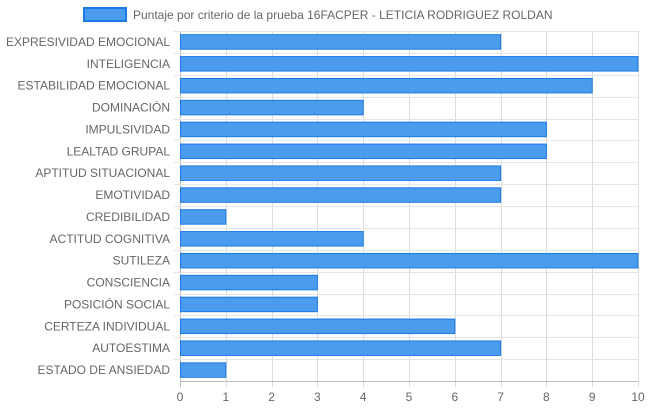 Image resolution: width=648 pixels, height=415 pixels. Describe the element at coordinates (180, 397) in the screenshot. I see `x-tick-label: 0` at that location.